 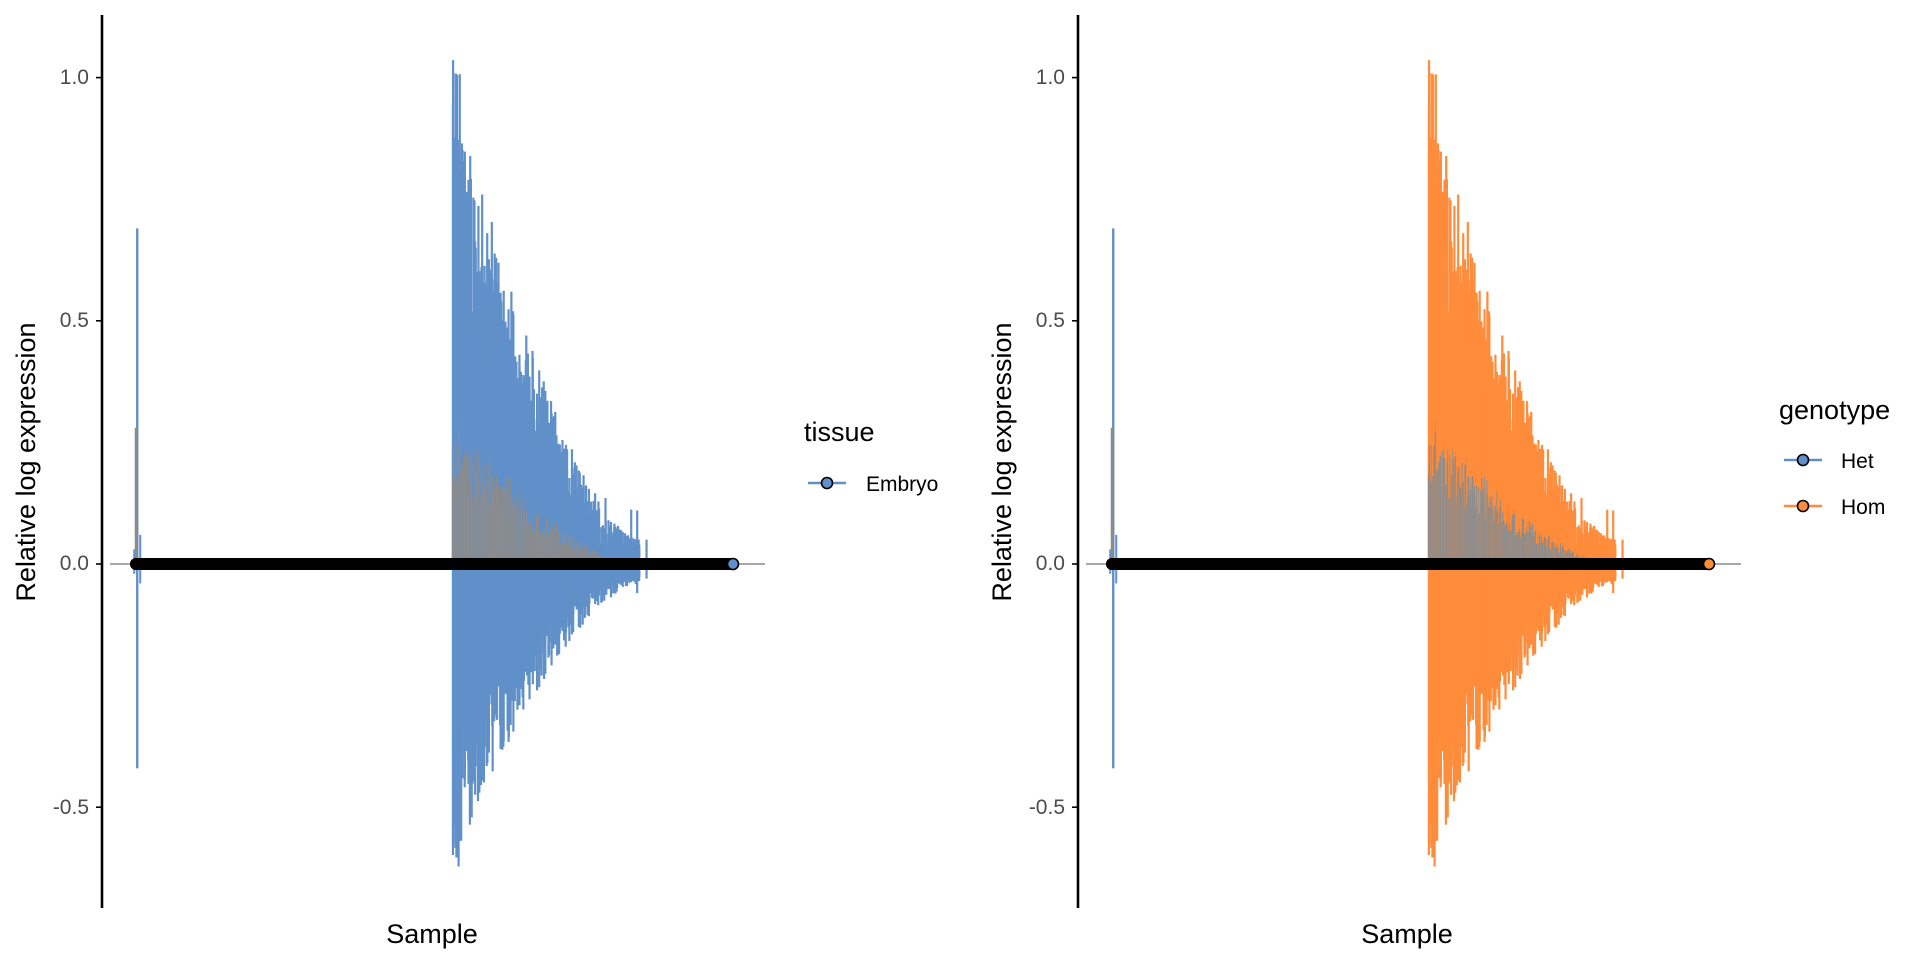 I want to click on legend-label-embryo: Embryo, so click(x=902, y=484).